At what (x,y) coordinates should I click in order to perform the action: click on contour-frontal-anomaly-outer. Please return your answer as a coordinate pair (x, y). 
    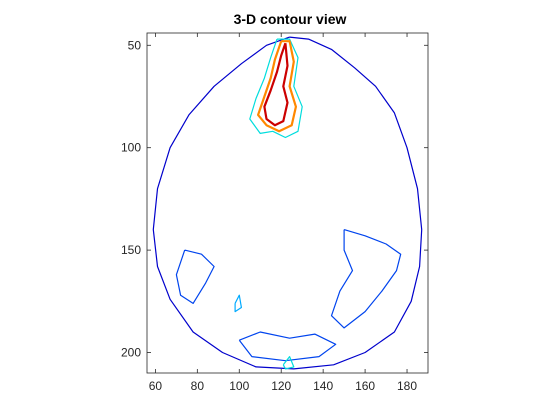
    Looking at the image, I should click on (276, 88).